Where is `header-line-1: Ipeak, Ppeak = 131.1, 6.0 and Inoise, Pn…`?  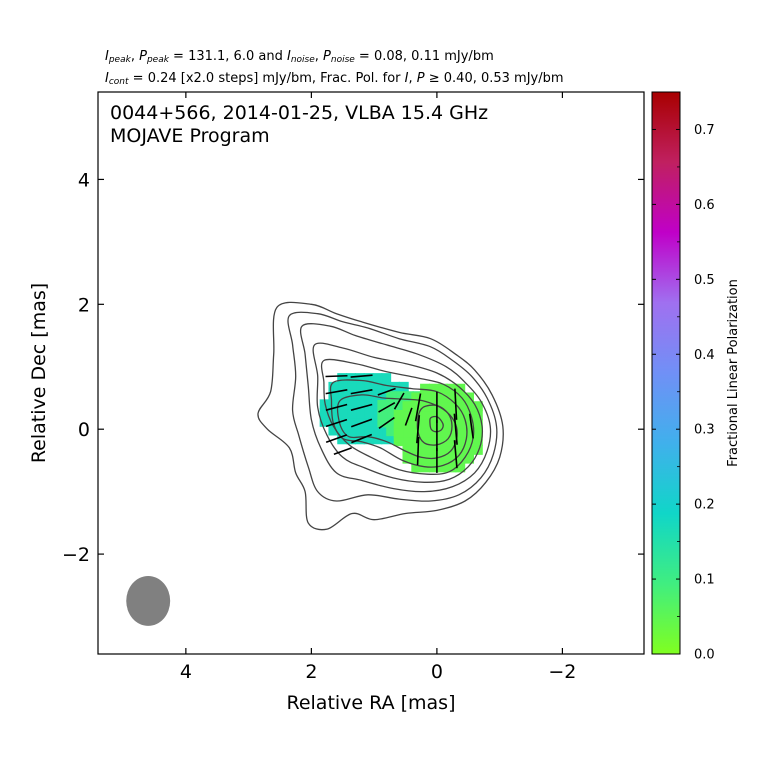 header-line-1: Ipeak, Ppeak = 131.1, 6.0 and Inoise, Pn… is located at coordinates (299, 57).